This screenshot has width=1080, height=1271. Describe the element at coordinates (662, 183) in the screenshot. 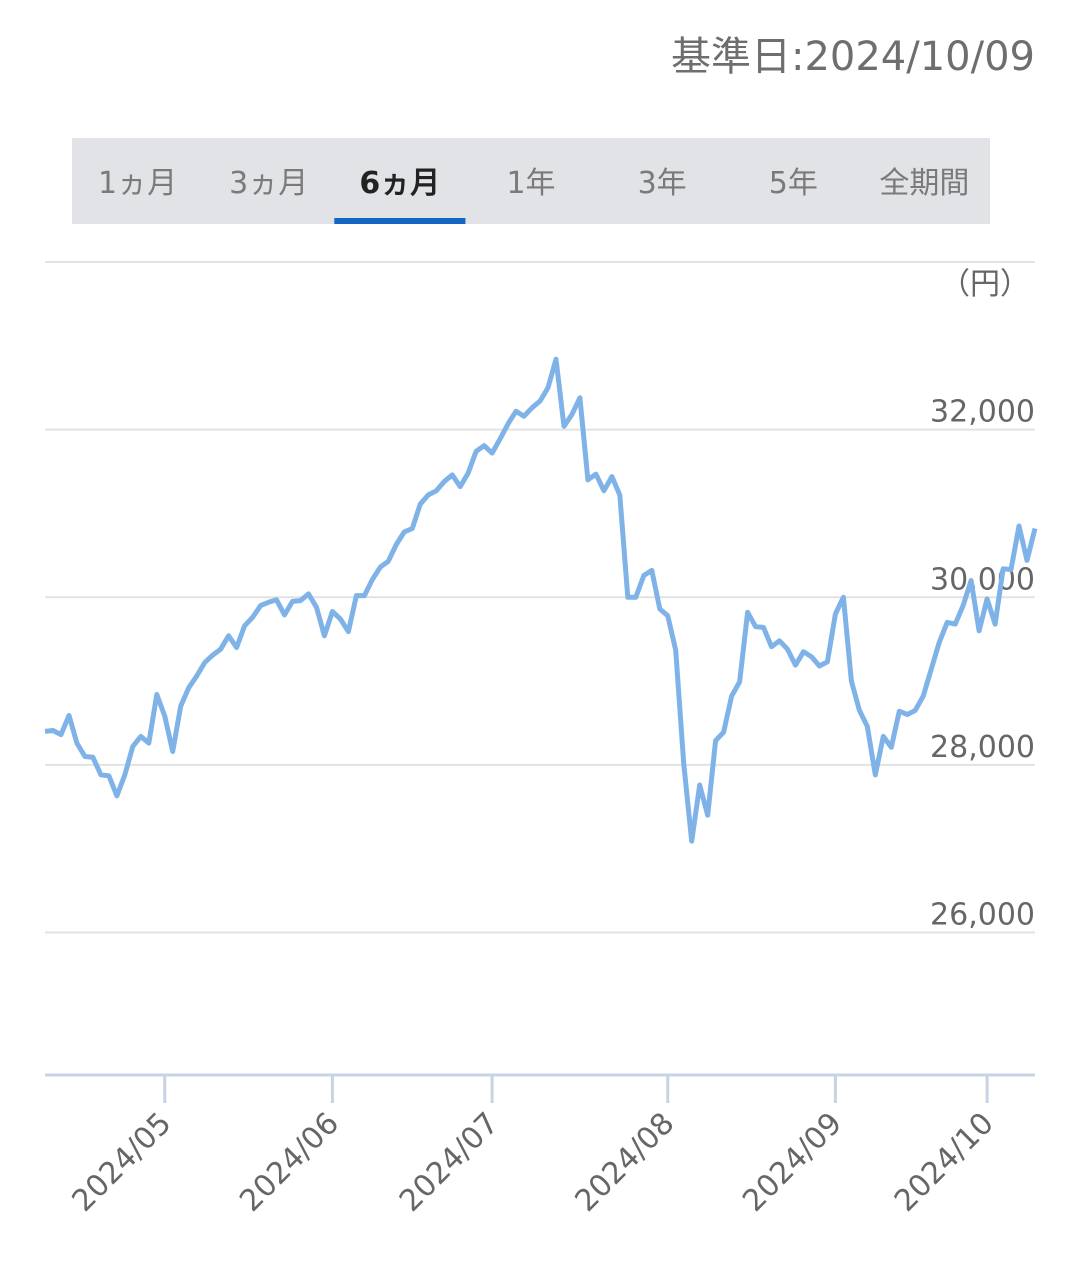

I see `tab: 3年` at that location.